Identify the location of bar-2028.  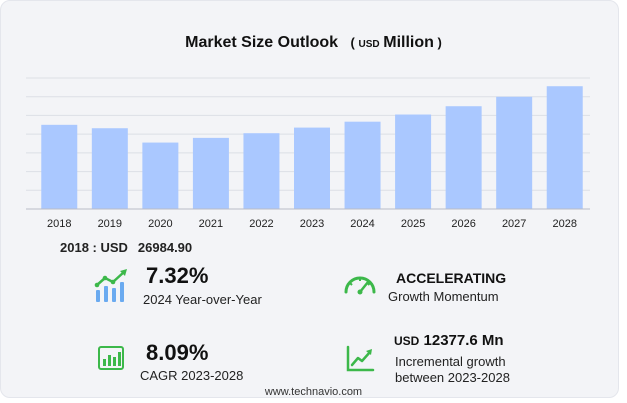
(564, 147).